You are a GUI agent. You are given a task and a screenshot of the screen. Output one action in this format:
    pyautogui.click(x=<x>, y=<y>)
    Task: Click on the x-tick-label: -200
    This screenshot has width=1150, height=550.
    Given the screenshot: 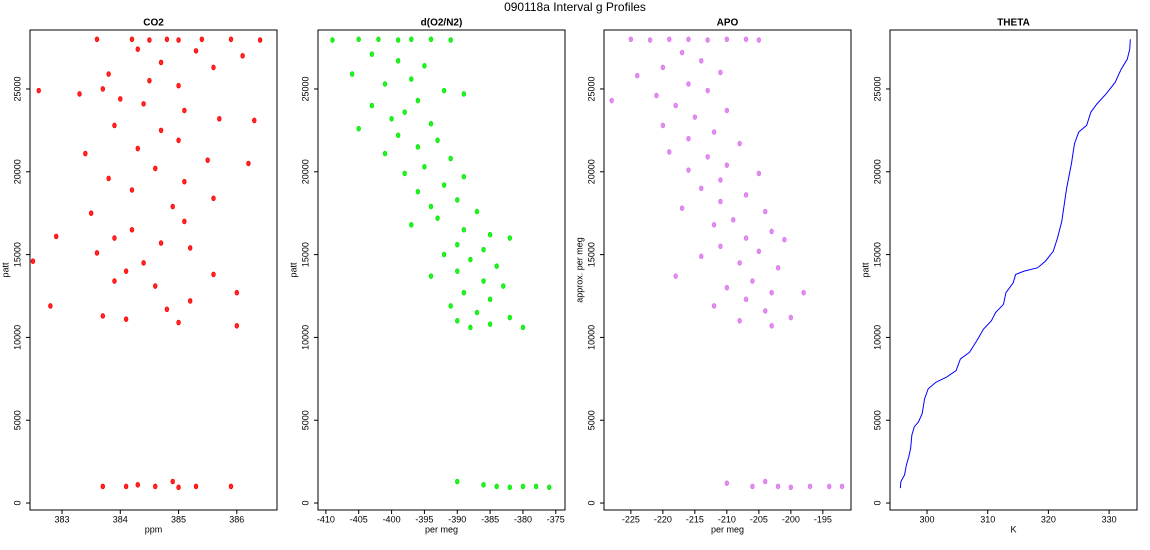 What is the action you would take?
    pyautogui.click(x=791, y=519)
    